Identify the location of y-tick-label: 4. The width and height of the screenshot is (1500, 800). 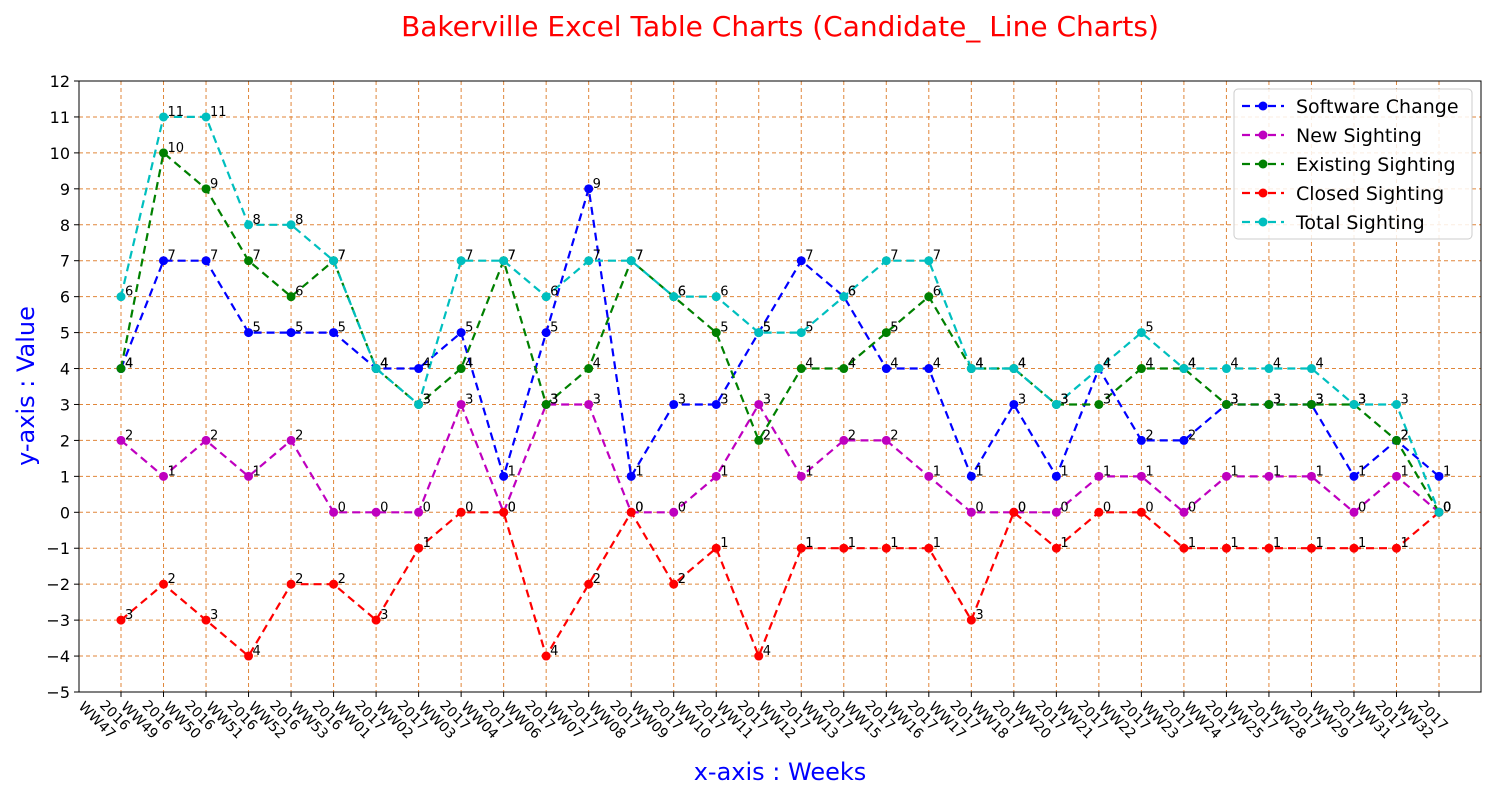
(65, 369).